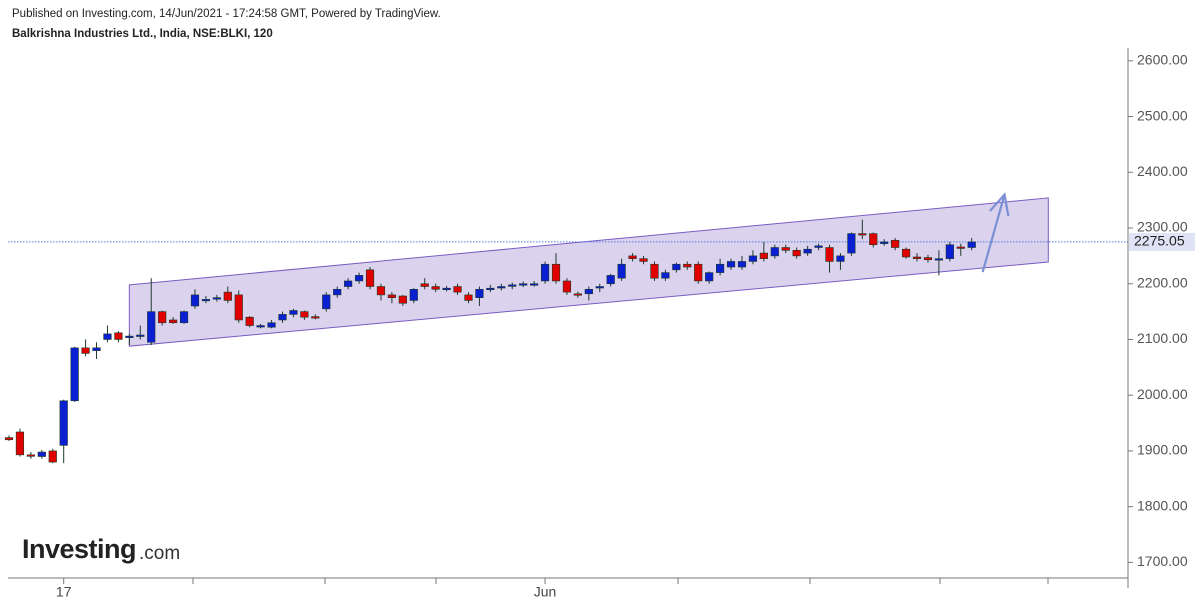 The width and height of the screenshot is (1200, 608). I want to click on logo-suffix: .com, so click(159, 553).